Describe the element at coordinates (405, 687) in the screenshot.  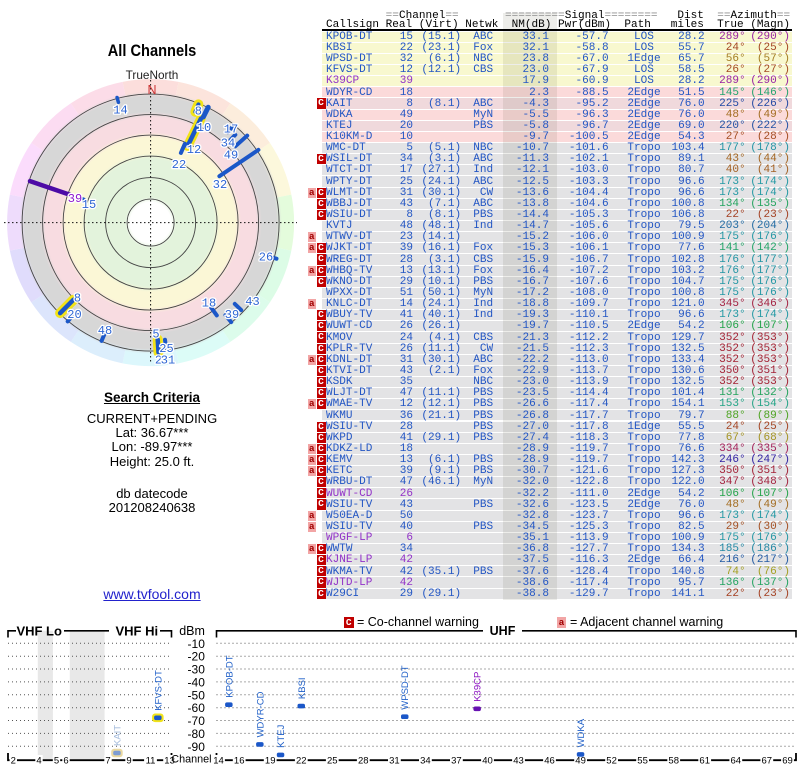
I see `svg-text: WPSD-DT` at that location.